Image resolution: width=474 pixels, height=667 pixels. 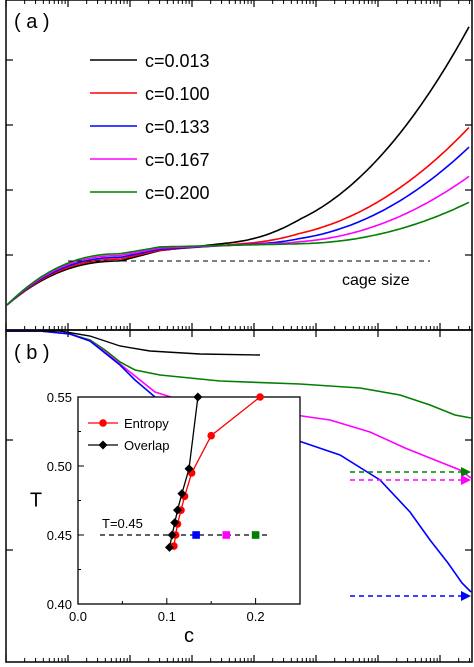 What do you see at coordinates (59, 397) in the screenshot?
I see `y-tick-label: 0.55` at bounding box center [59, 397].